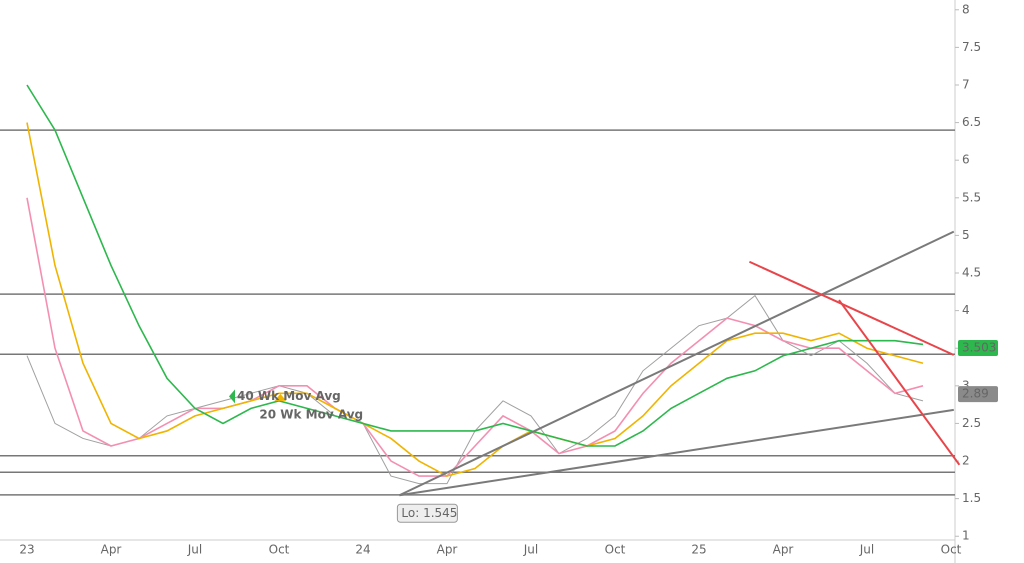 The width and height of the screenshot is (1024, 563). Describe the element at coordinates (966, 536) in the screenshot. I see `y-tick-label: 1` at that location.